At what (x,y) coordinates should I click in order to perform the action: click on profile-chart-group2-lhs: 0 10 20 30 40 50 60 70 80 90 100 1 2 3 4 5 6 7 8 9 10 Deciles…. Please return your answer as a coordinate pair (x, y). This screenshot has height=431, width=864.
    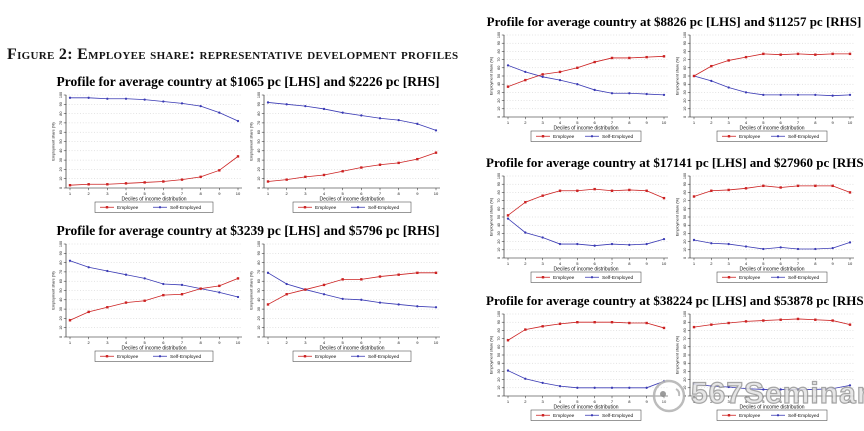
    Looking at the image, I should click on (147, 301).